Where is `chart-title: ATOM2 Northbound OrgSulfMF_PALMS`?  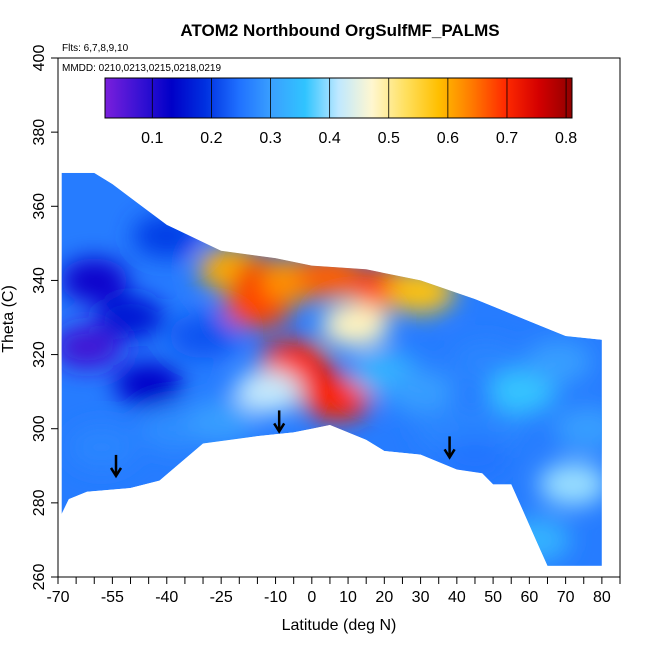 chart-title: ATOM2 Northbound OrgSulfMF_PALMS is located at coordinates (339, 30).